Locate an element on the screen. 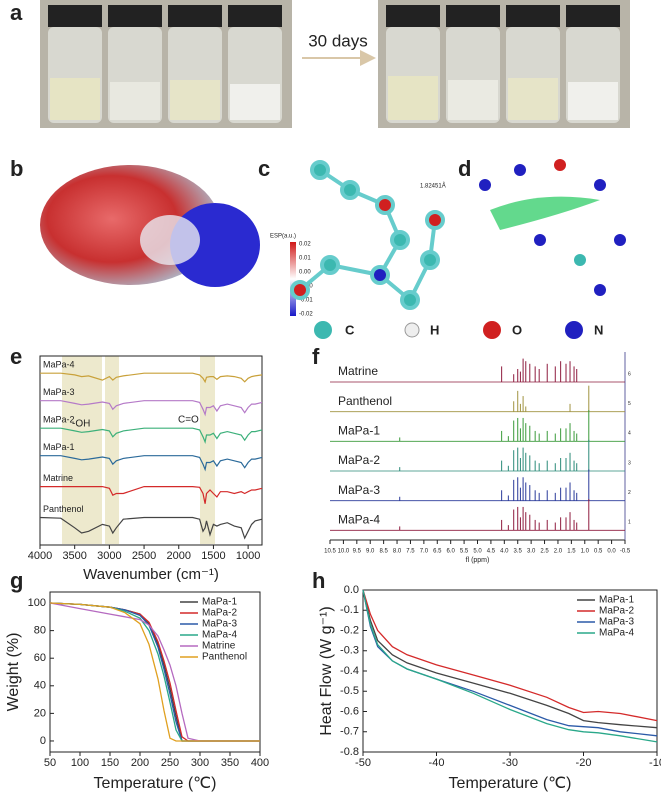 The height and width of the screenshot is (802, 661). x-tick-label: 3500 is located at coordinates (74, 556).